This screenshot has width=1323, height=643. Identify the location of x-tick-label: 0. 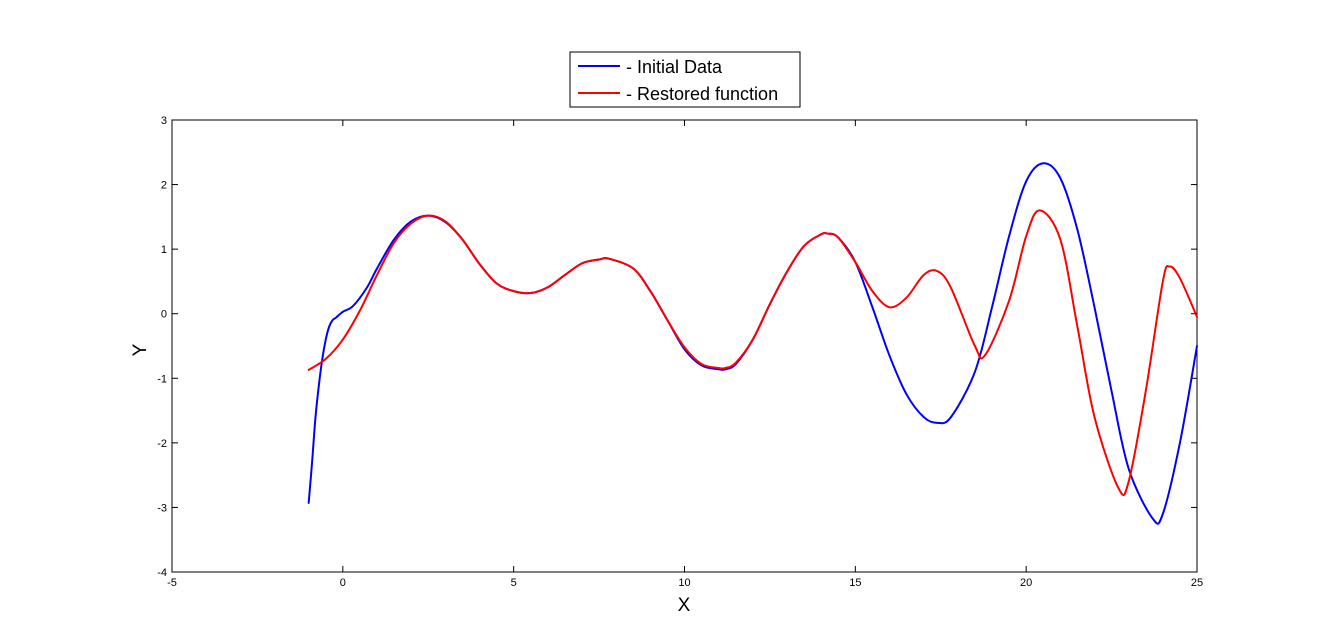
(343, 583).